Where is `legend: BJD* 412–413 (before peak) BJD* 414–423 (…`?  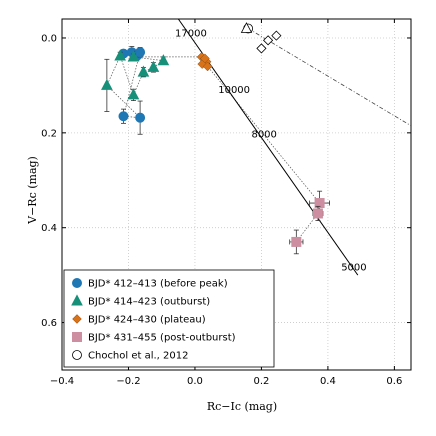
legend: BJD* 412–413 (before peak) BJD* 414–423 (… is located at coordinates (169, 318).